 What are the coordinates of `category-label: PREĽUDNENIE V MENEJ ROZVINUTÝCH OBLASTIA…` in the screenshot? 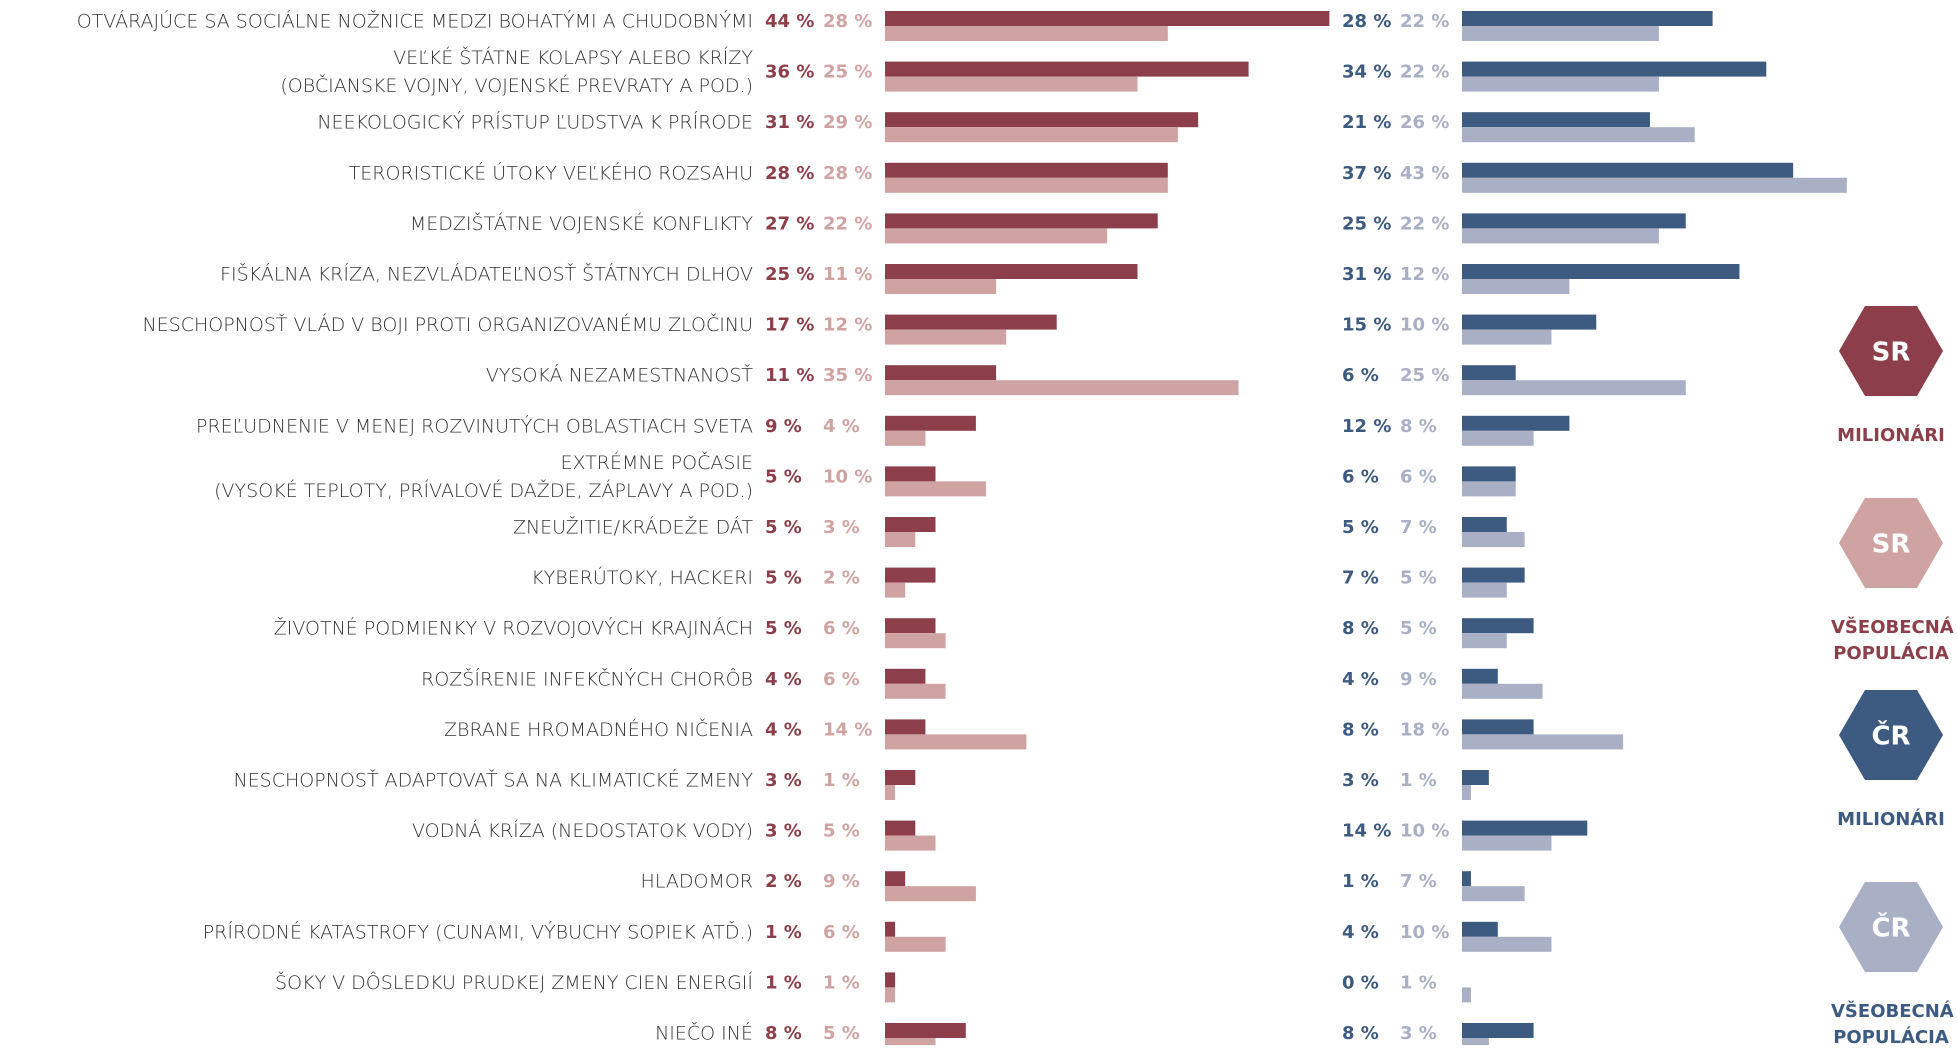 It's located at (474, 425).